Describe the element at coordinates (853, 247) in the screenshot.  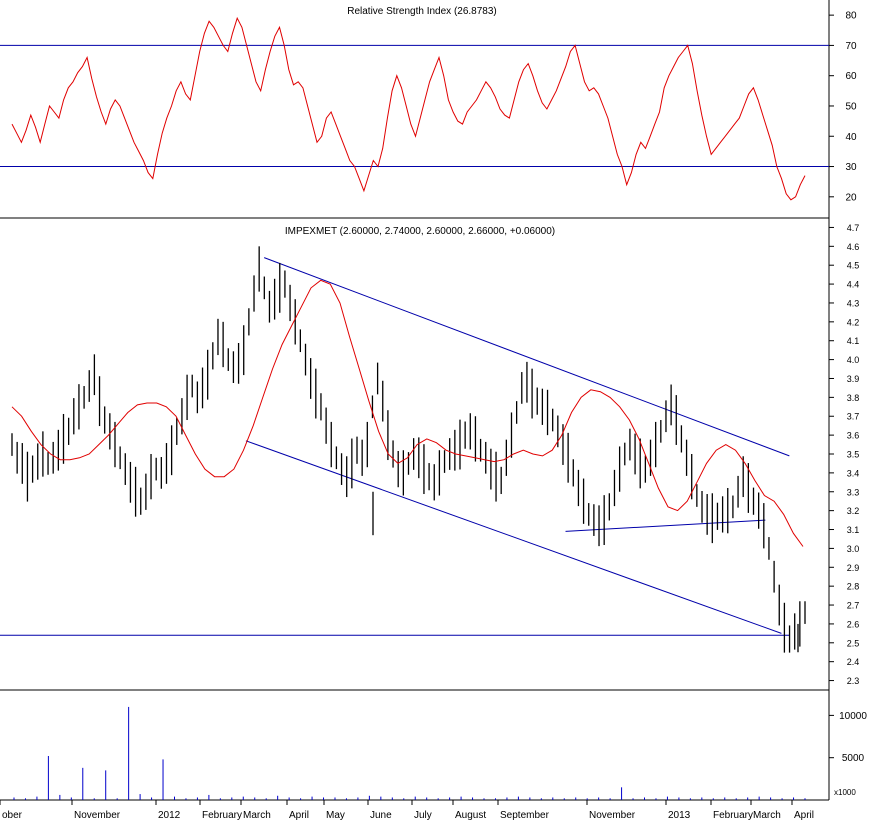
I see `price-tick-label: 4.6` at that location.